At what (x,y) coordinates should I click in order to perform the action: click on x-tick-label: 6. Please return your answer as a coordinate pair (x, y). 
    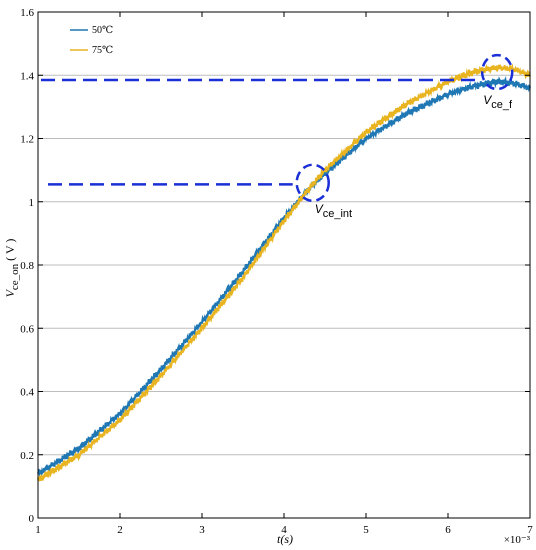
    Looking at the image, I should click on (448, 530).